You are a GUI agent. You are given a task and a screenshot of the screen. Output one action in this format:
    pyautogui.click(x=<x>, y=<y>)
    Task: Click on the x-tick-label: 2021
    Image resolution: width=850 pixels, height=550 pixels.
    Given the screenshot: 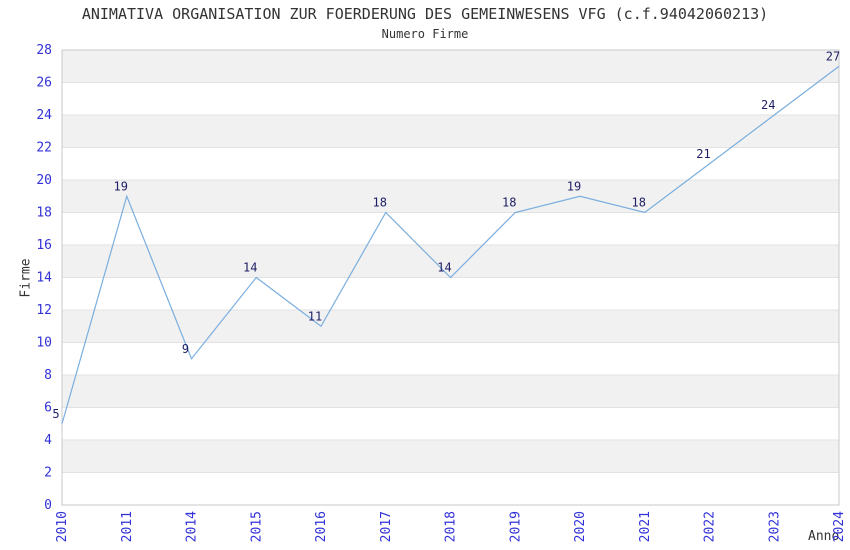 What is the action you would take?
    pyautogui.click(x=645, y=526)
    